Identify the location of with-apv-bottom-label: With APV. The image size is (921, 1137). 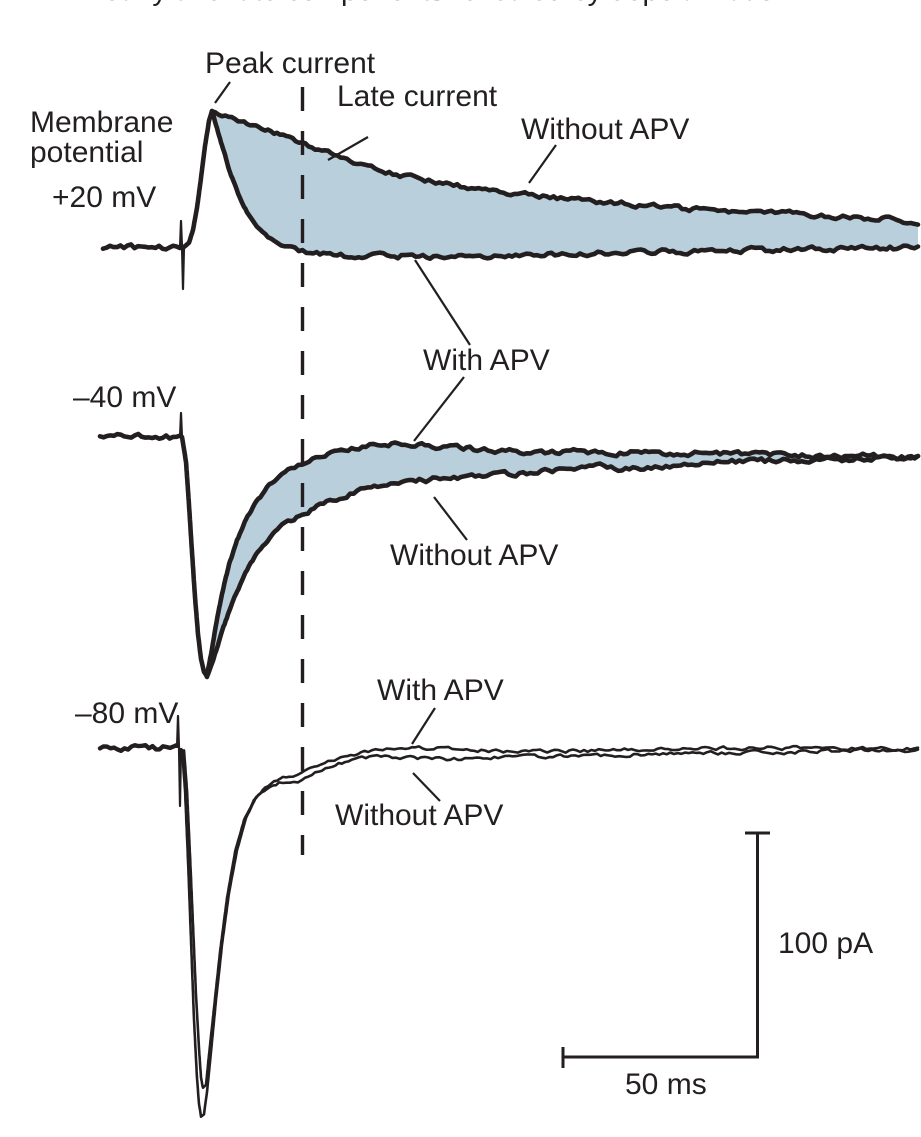
(440, 690).